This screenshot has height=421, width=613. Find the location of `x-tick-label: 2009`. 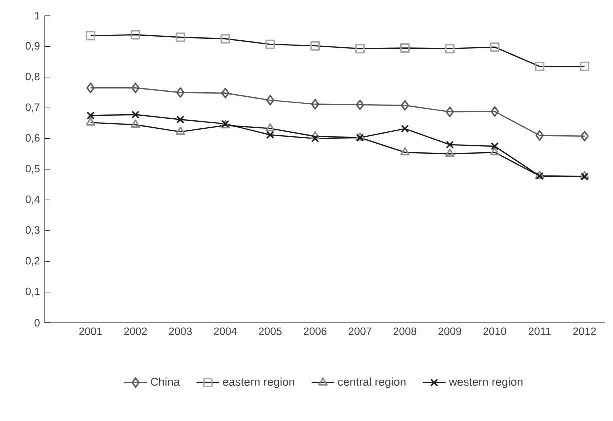

x-tick-label: 2009 is located at coordinates (450, 332).